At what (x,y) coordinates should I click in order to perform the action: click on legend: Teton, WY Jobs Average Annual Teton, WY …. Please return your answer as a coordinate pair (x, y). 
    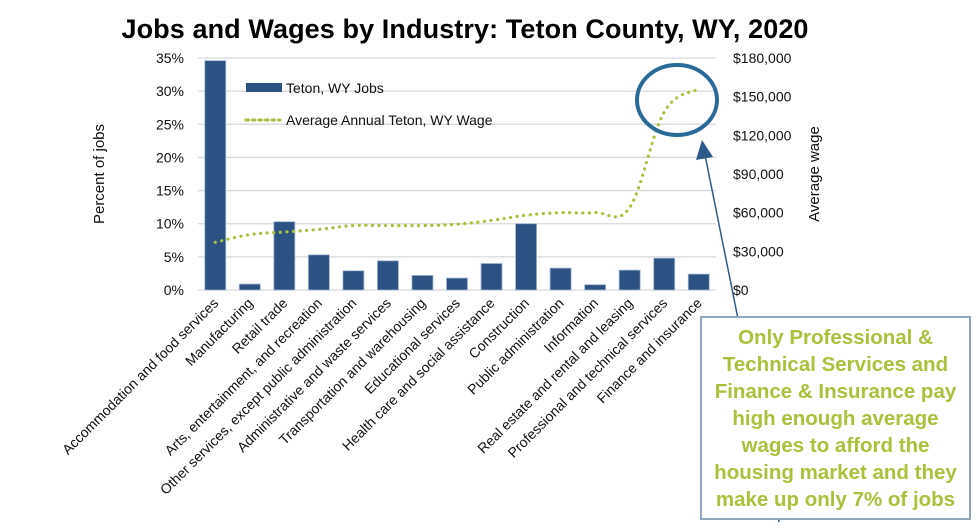
    Looking at the image, I should click on (368, 104).